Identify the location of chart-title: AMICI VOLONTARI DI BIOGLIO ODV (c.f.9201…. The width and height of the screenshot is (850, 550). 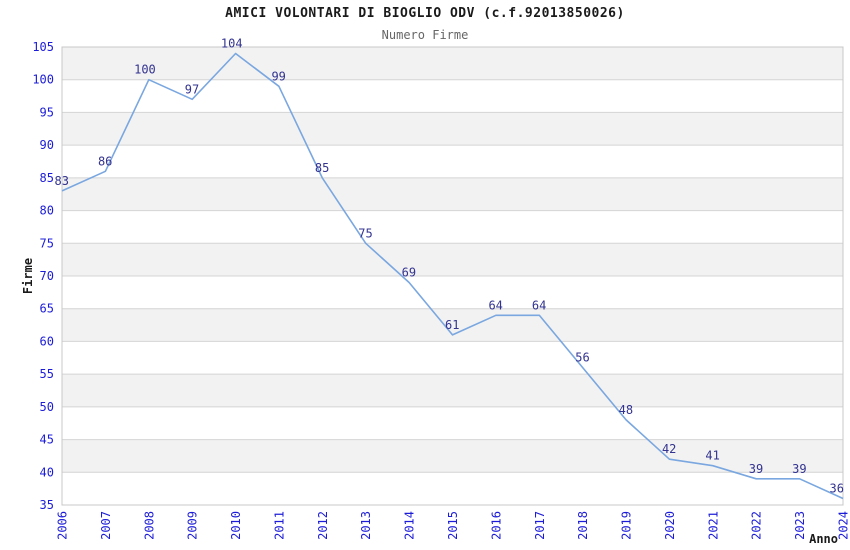
(425, 13).